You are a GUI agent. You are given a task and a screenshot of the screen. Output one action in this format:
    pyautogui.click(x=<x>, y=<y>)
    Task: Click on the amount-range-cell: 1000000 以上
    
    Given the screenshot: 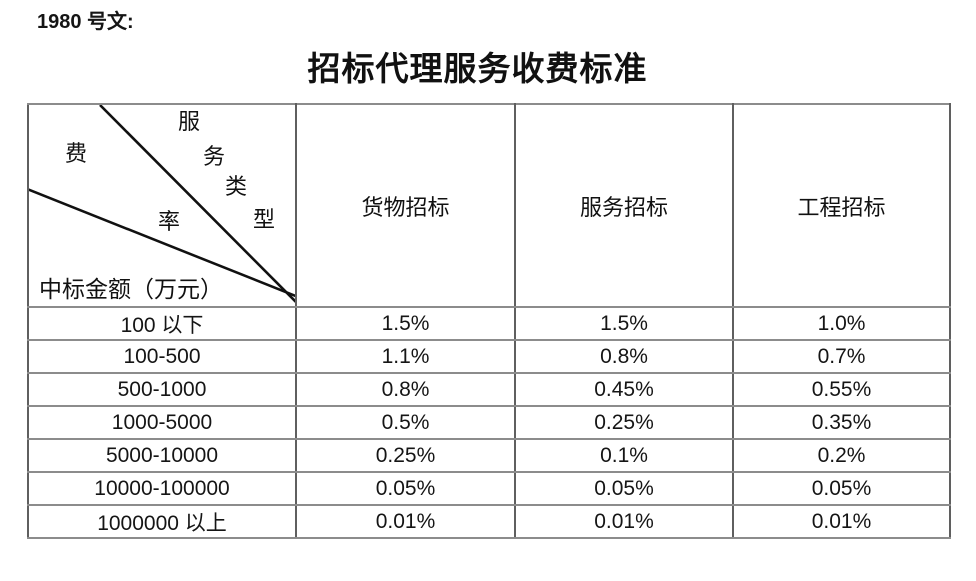 What is the action you would take?
    pyautogui.click(x=162, y=521)
    